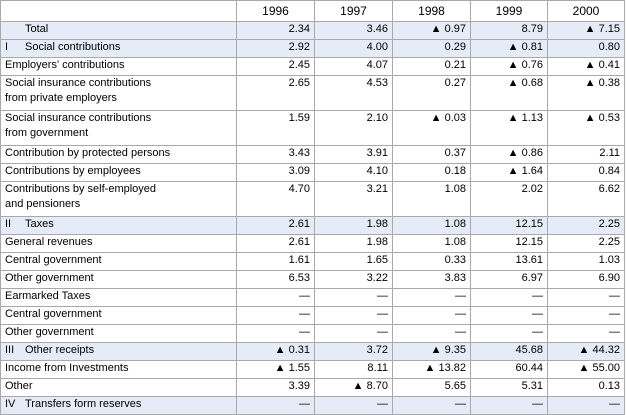  Describe the element at coordinates (275, 66) in the screenshot. I see `value-cell: 2.45` at that location.